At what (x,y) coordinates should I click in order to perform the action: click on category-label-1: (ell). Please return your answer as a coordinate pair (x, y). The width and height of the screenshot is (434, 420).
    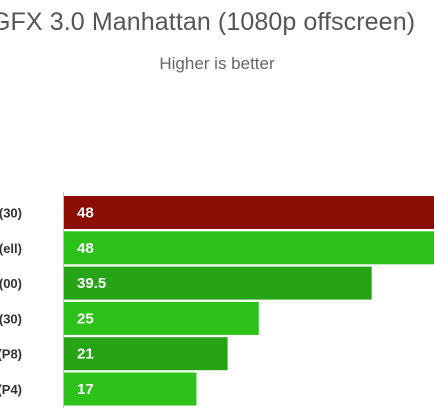
    Looking at the image, I should click on (11, 248).